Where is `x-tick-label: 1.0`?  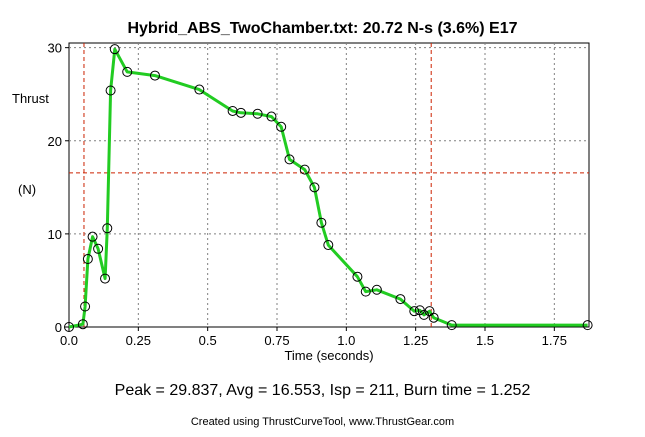
x-tick-label: 1.0 is located at coordinates (346, 340).